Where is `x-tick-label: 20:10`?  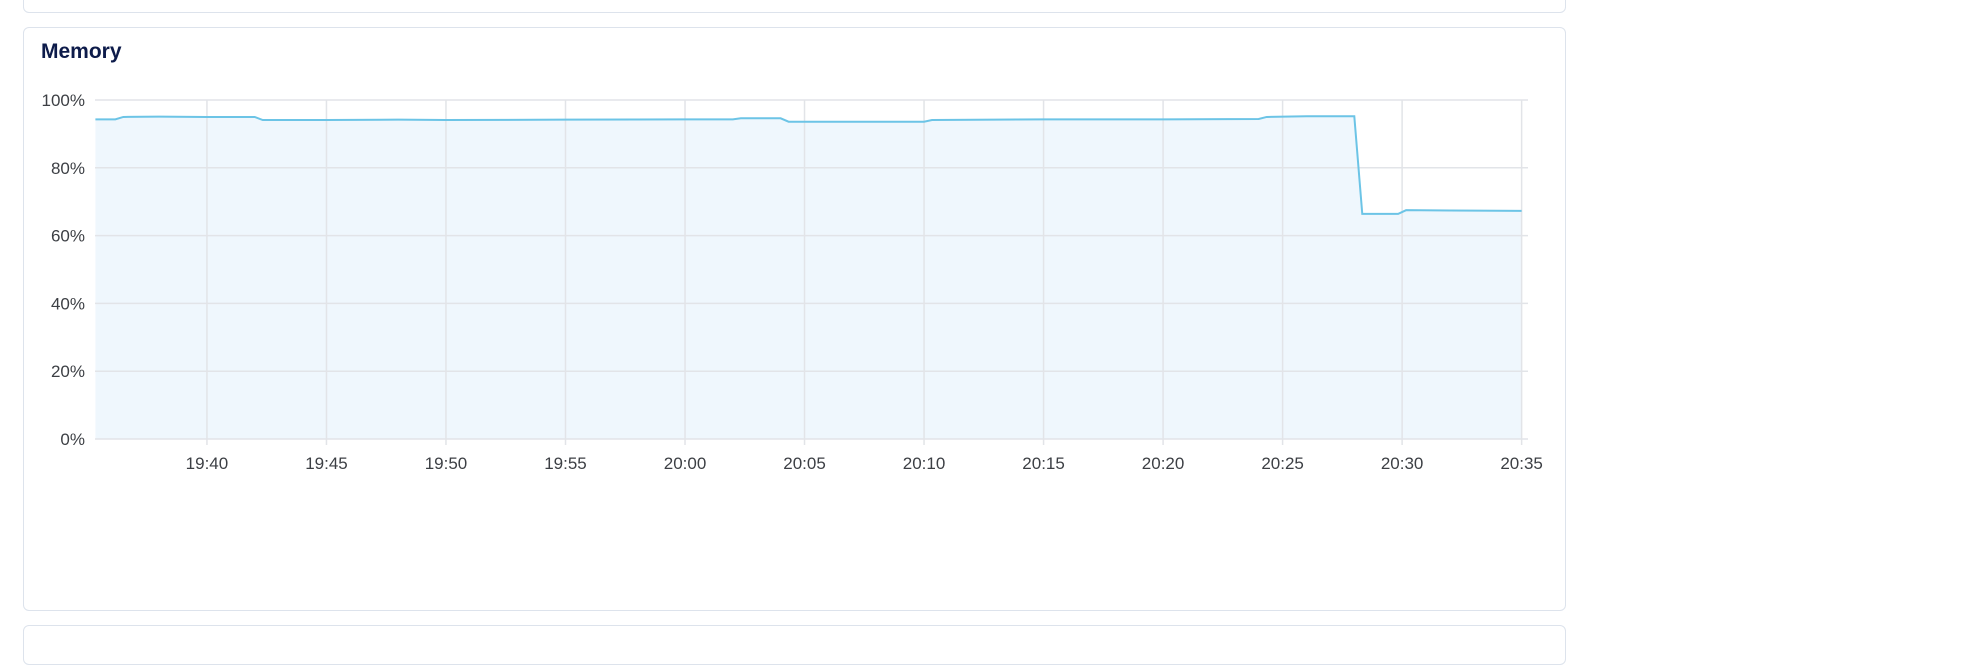 x-tick-label: 20:10 is located at coordinates (924, 463).